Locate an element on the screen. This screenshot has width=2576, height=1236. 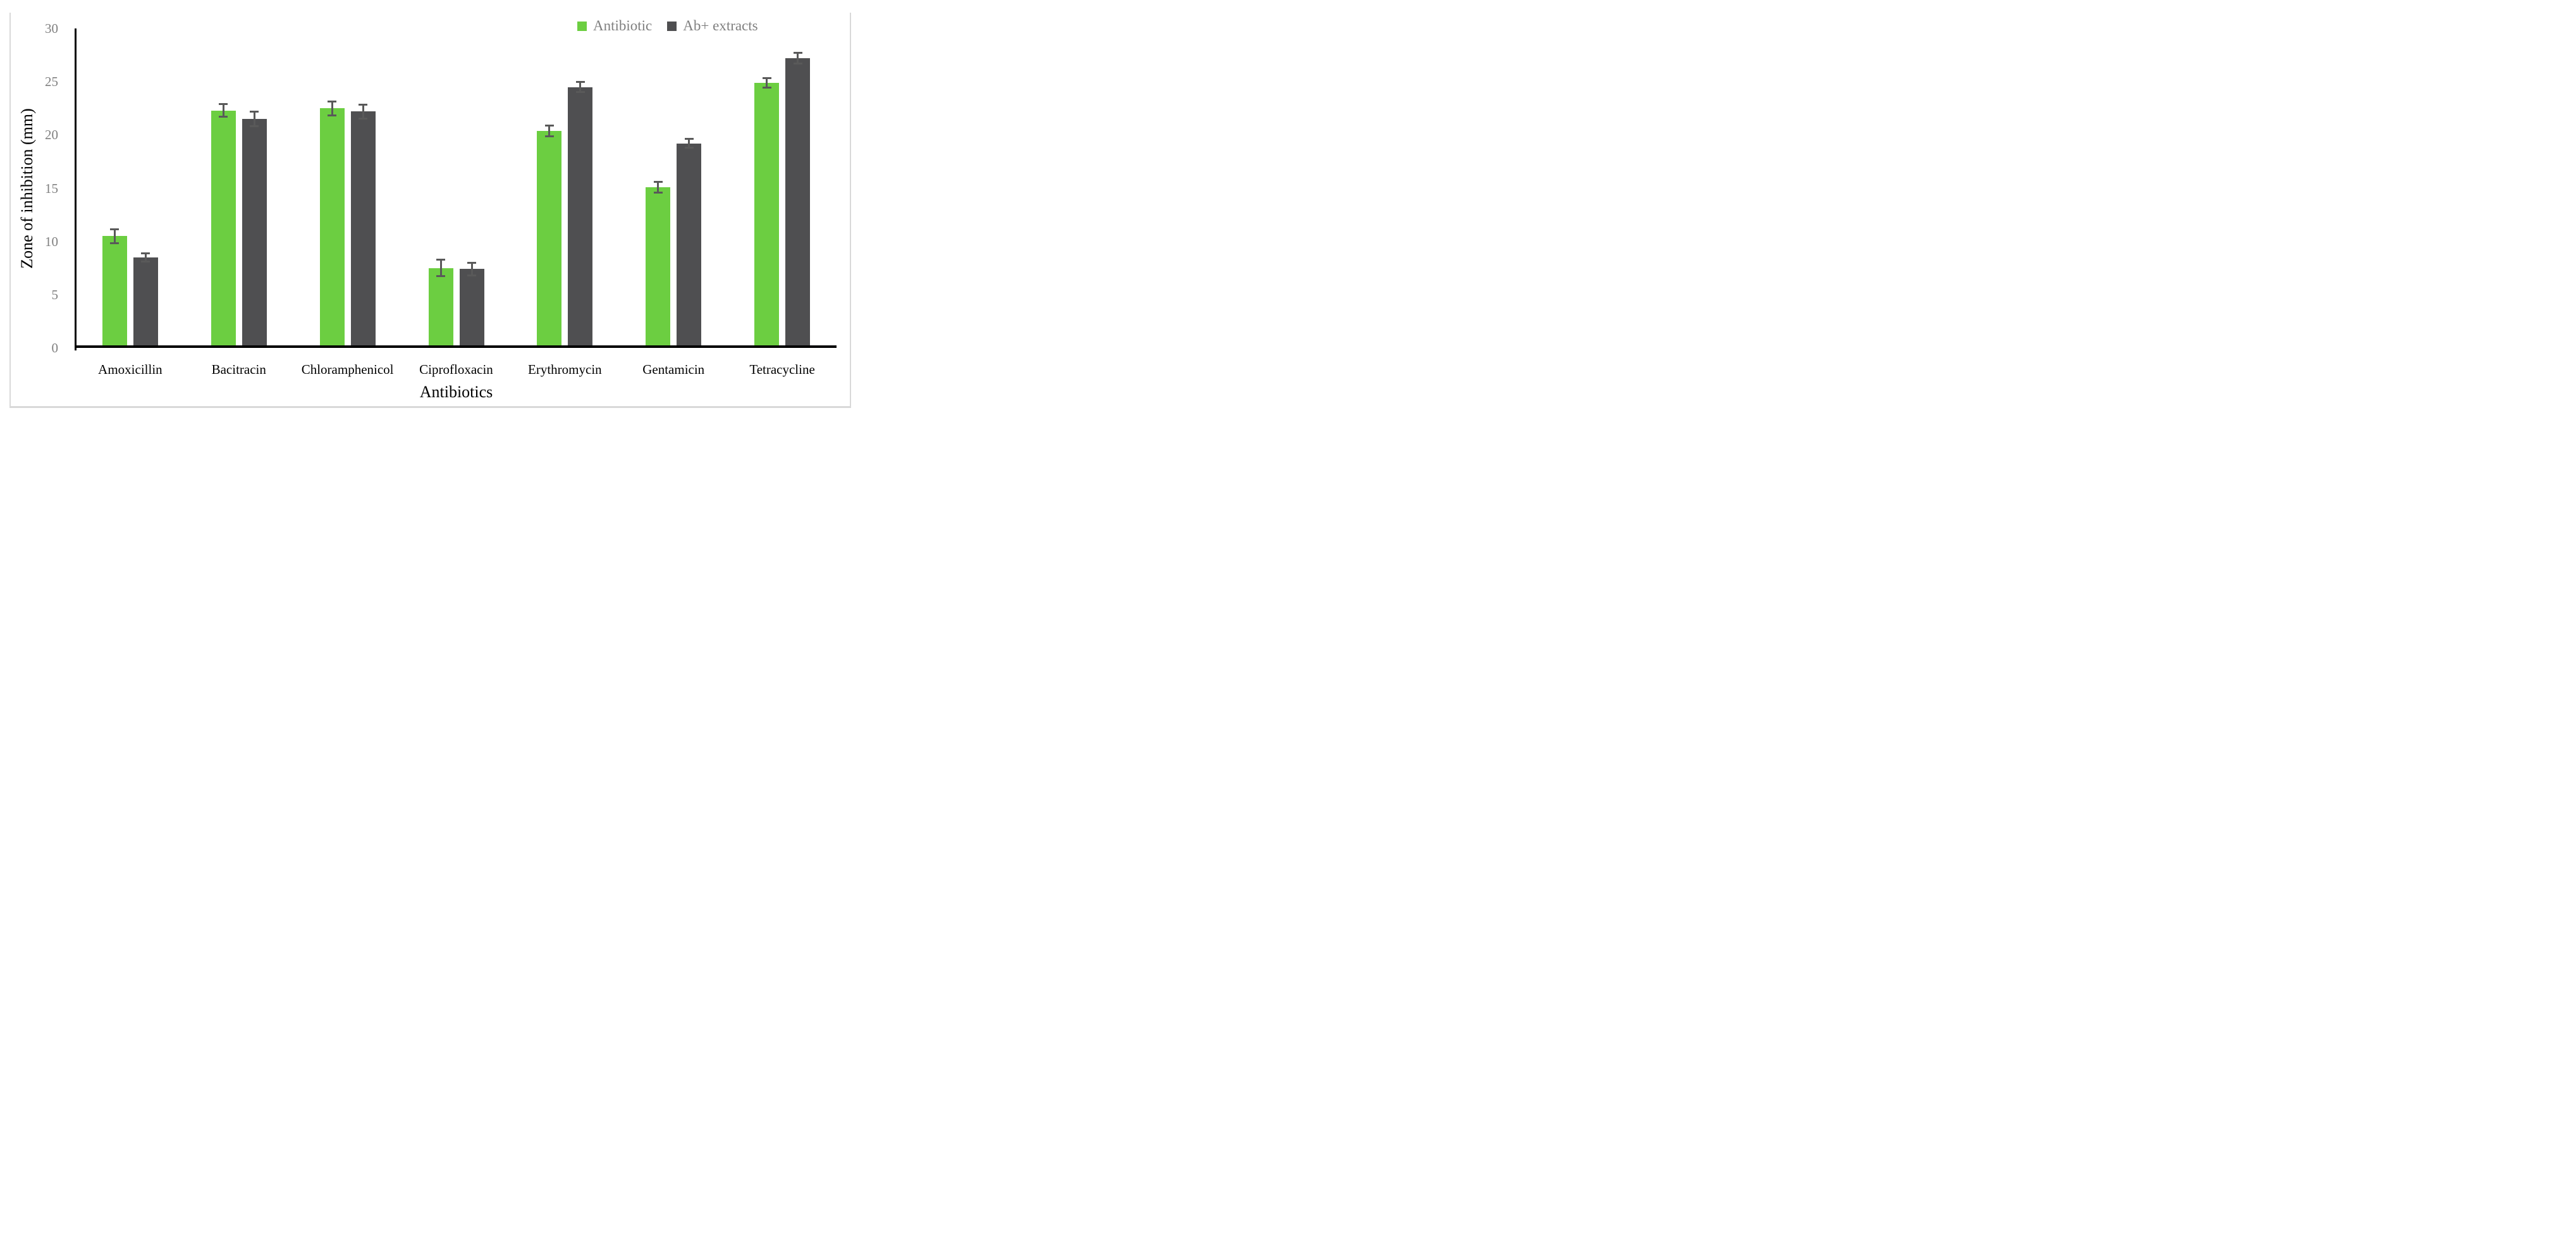
y-axis-line is located at coordinates (76, 189).